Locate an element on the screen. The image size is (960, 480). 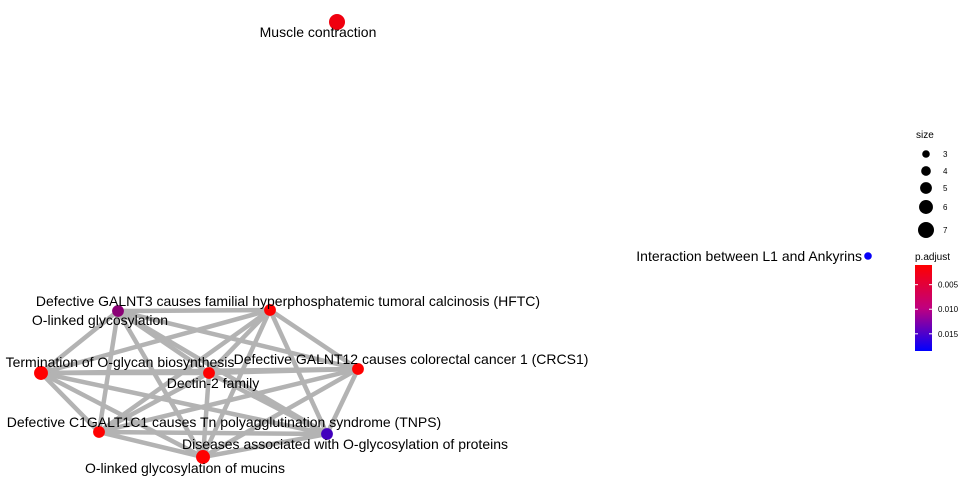
size-legend-label-4: 4 is located at coordinates (945, 171).